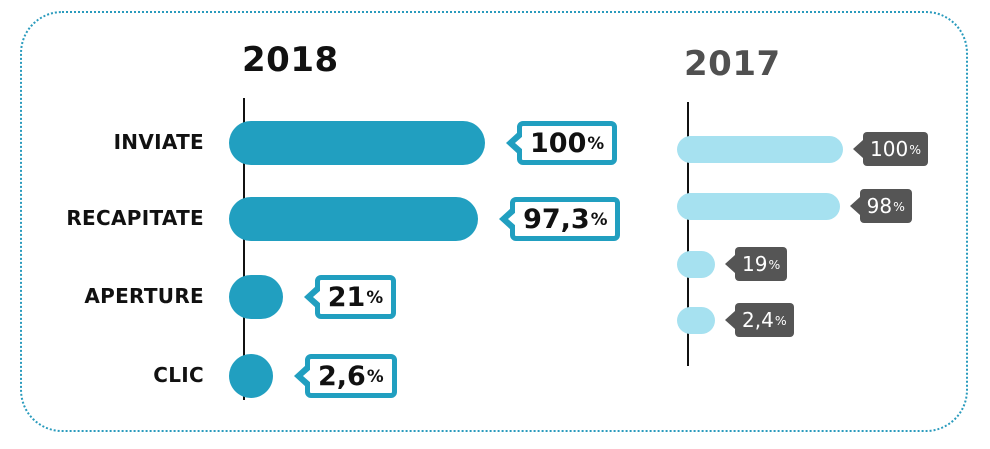 This screenshot has width=990, height=449. I want to click on value-number: 2,6, so click(342, 376).